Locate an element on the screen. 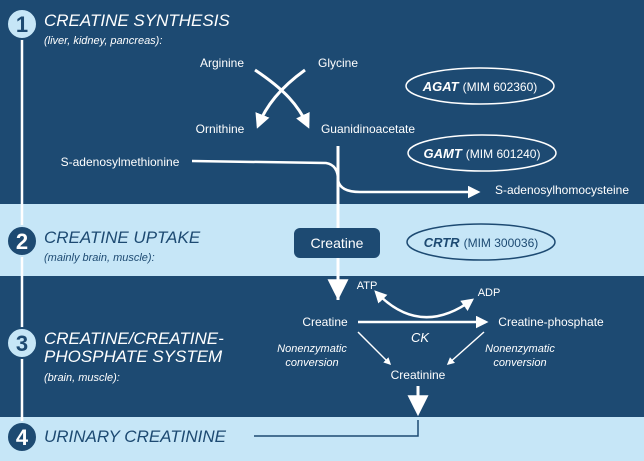 The width and height of the screenshot is (644, 461). arginine-to-guanidinoacetate-arrow is located at coordinates (282, 98).